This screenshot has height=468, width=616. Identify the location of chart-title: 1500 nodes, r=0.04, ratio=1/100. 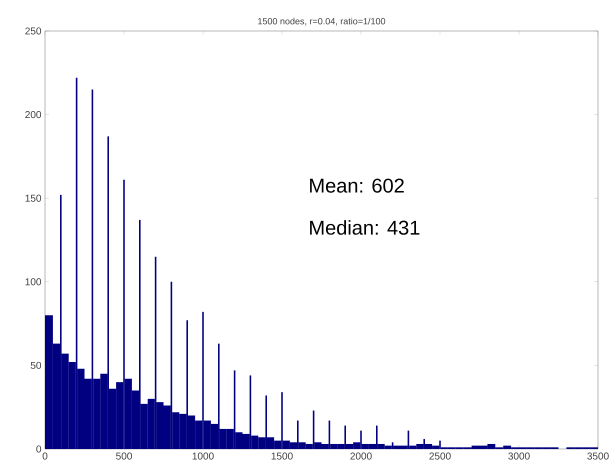
(322, 22).